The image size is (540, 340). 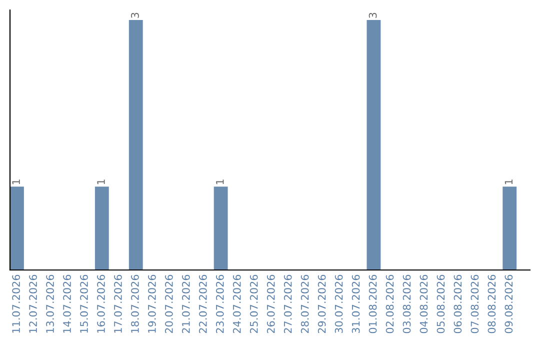 I want to click on x-tick-label: 05.08.2026, so click(x=440, y=304).